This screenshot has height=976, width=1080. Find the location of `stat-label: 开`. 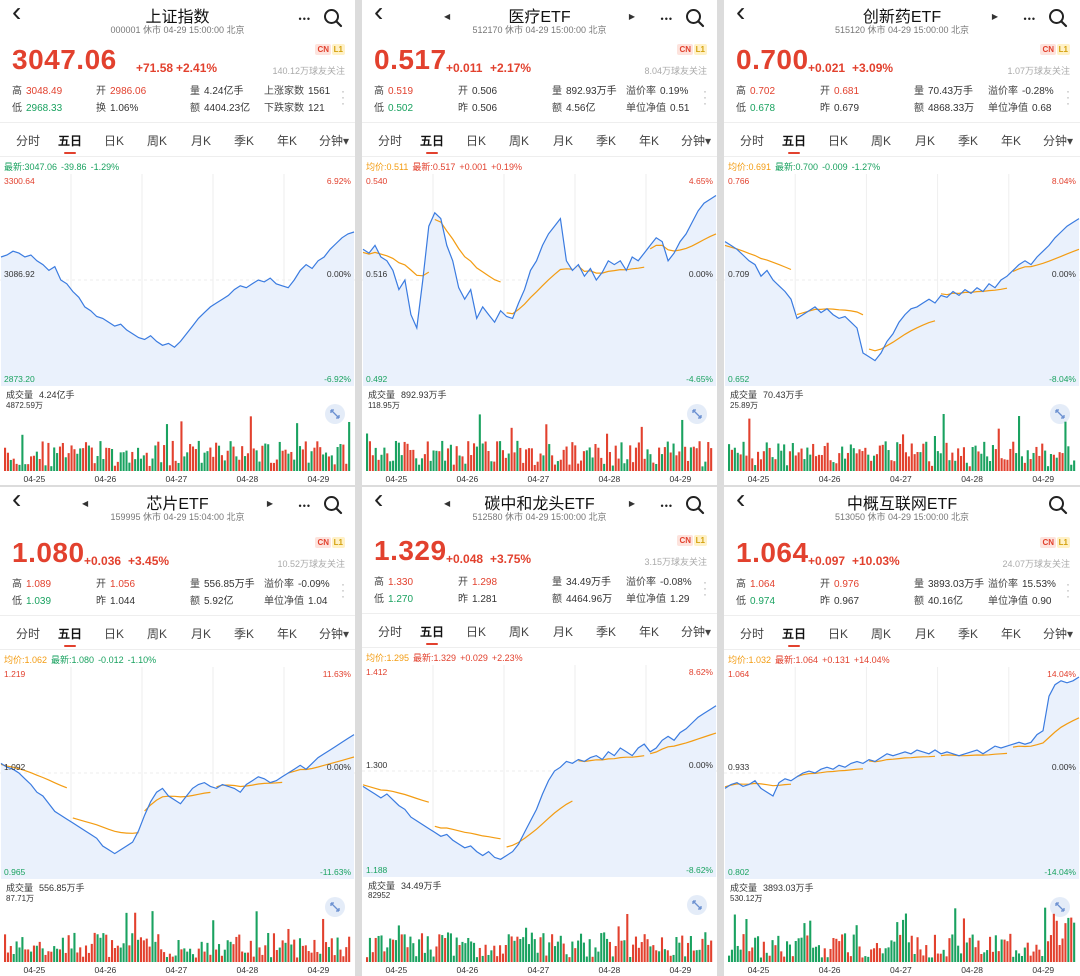

stat-label: 开 is located at coordinates (463, 91).